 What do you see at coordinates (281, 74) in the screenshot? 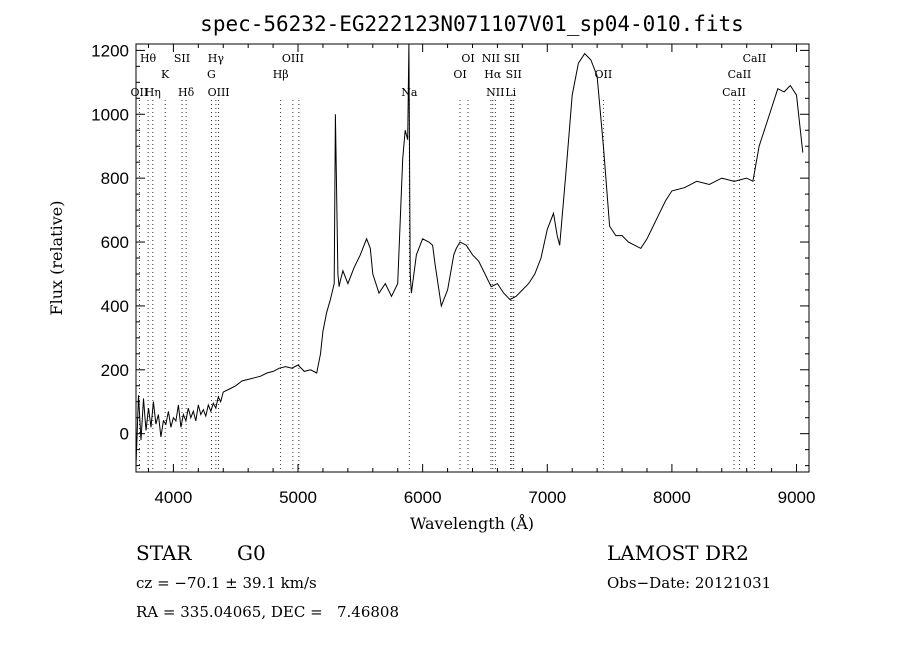
I see `line-label: Hβ` at bounding box center [281, 74].